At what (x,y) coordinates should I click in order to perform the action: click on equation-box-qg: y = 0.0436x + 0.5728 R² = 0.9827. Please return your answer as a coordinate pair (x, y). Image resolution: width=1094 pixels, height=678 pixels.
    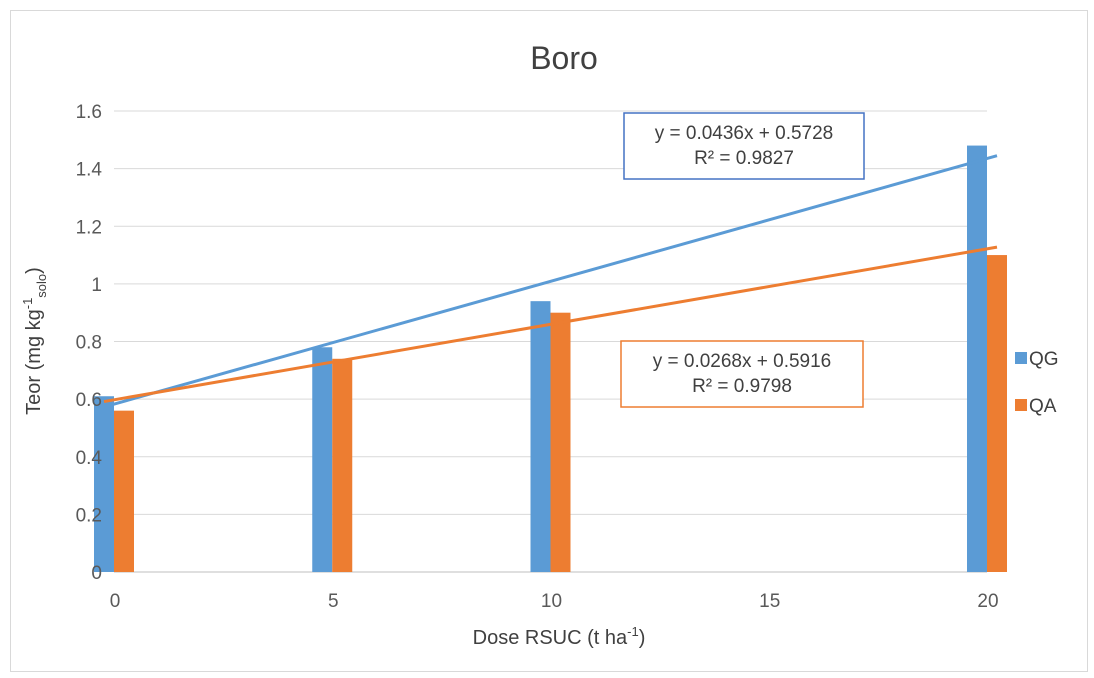
    Looking at the image, I should click on (744, 146).